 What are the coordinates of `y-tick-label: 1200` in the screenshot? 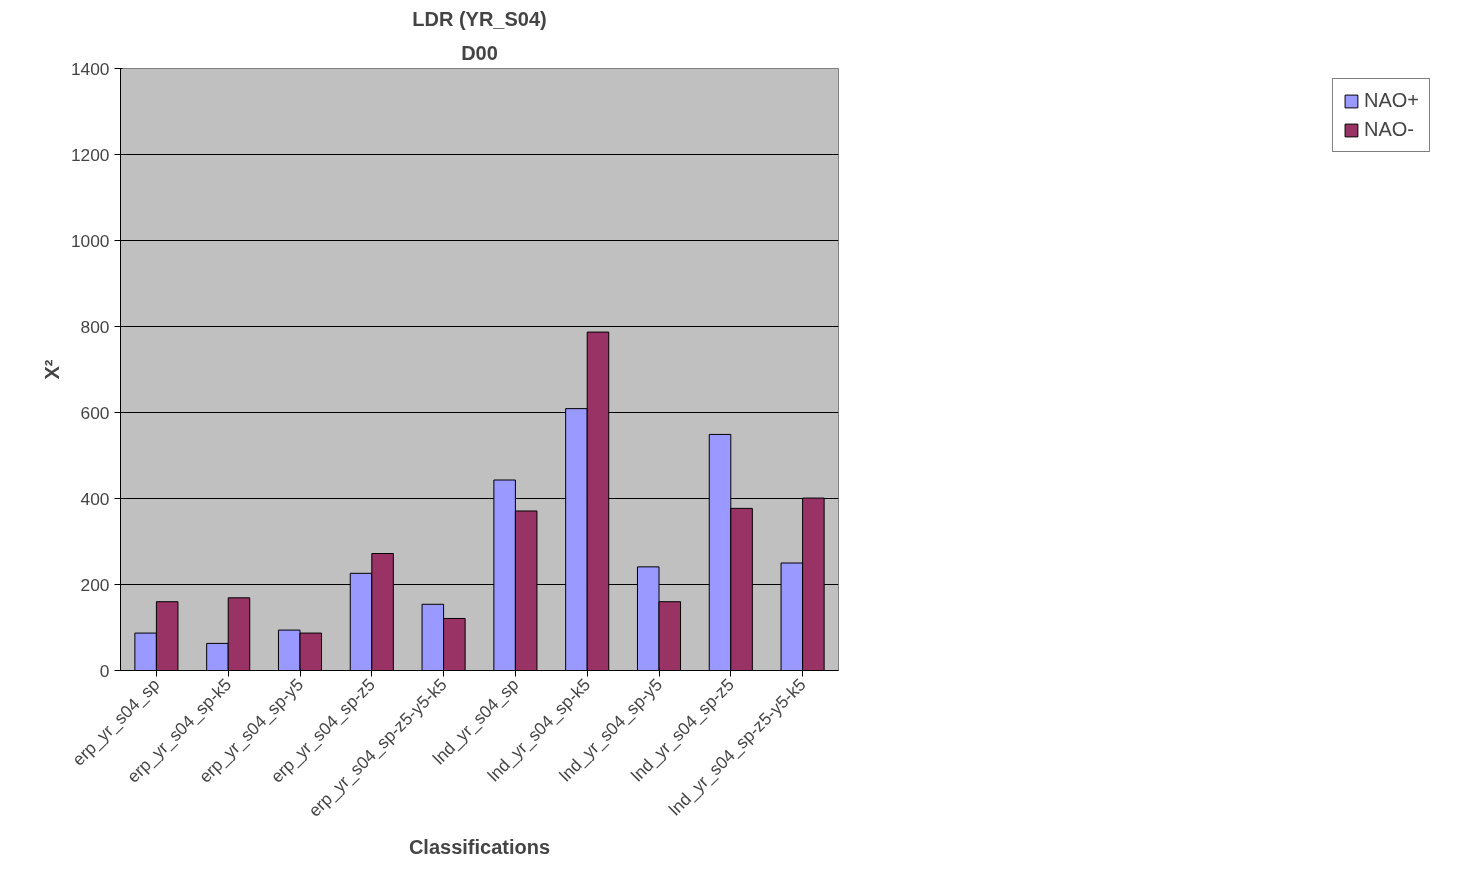 It's located at (90, 154).